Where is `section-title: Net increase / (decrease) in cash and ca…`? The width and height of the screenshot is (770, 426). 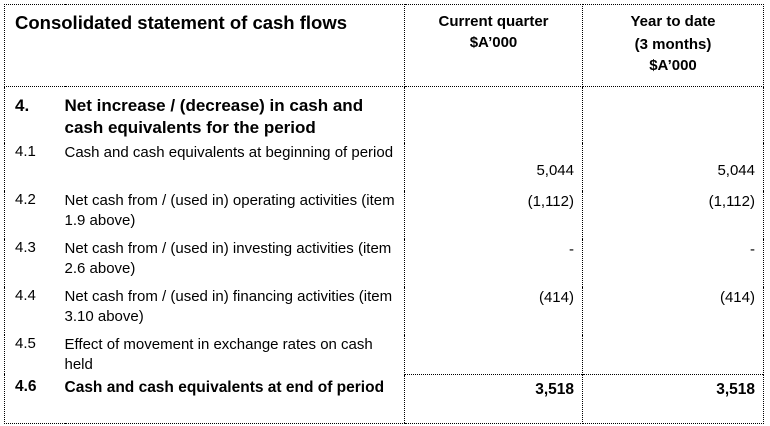 section-title: Net increase / (decrease) in cash and ca… is located at coordinates (214, 116).